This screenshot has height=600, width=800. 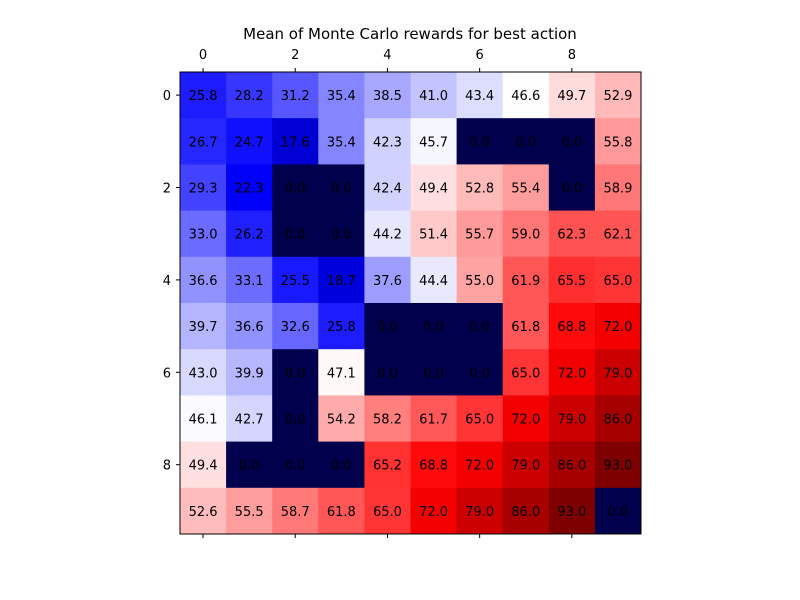 I want to click on cell-value-label-r5-c8: 68.8, so click(x=571, y=327).